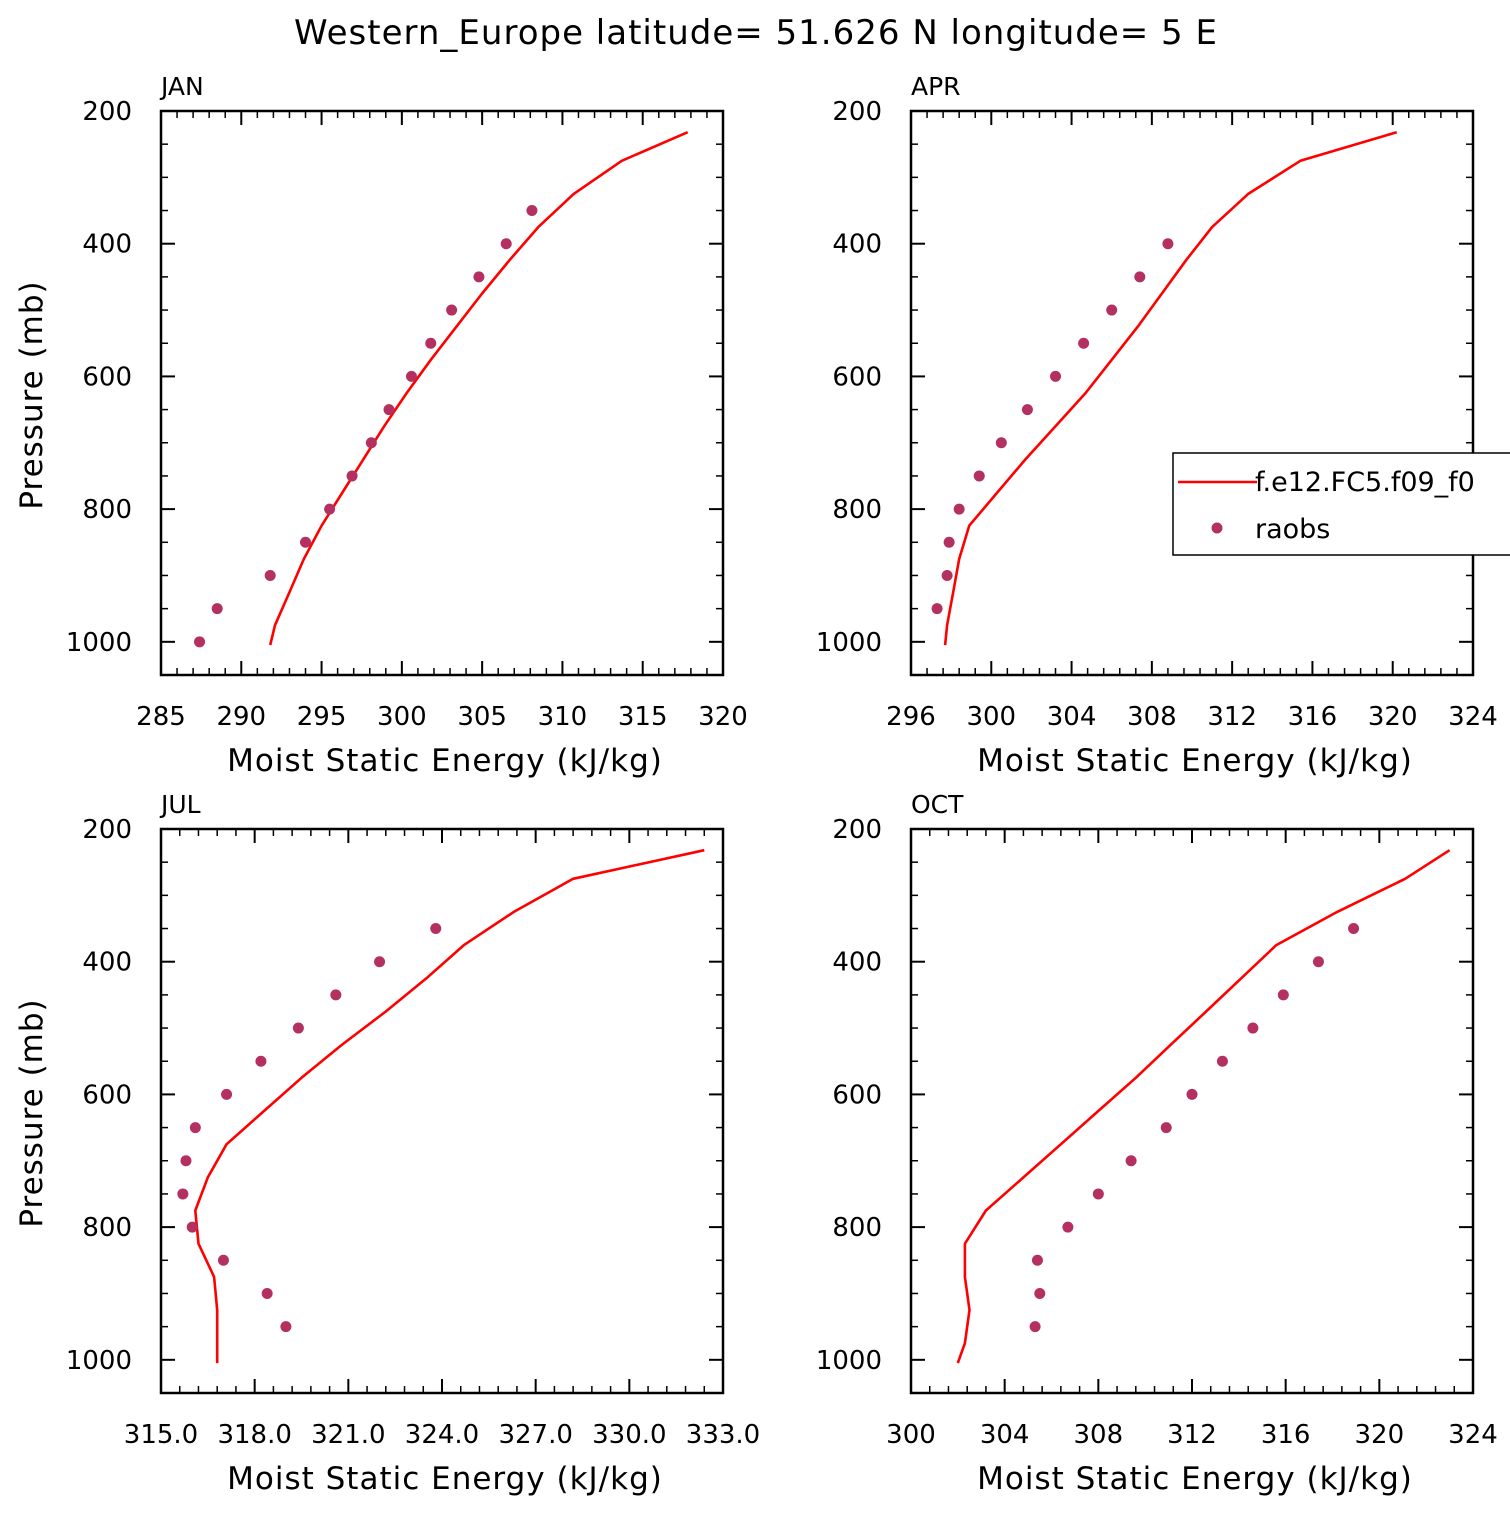 This screenshot has height=1515, width=1510. What do you see at coordinates (32, 394) in the screenshot?
I see `y-axis-title: Pressure (mb)` at bounding box center [32, 394].